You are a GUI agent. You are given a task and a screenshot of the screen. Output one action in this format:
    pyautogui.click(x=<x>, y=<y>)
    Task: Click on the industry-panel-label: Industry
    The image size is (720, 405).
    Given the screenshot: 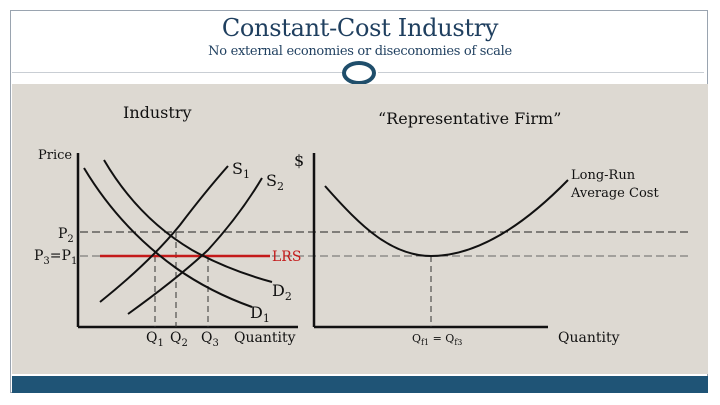 What is the action you would take?
    pyautogui.click(x=157, y=112)
    